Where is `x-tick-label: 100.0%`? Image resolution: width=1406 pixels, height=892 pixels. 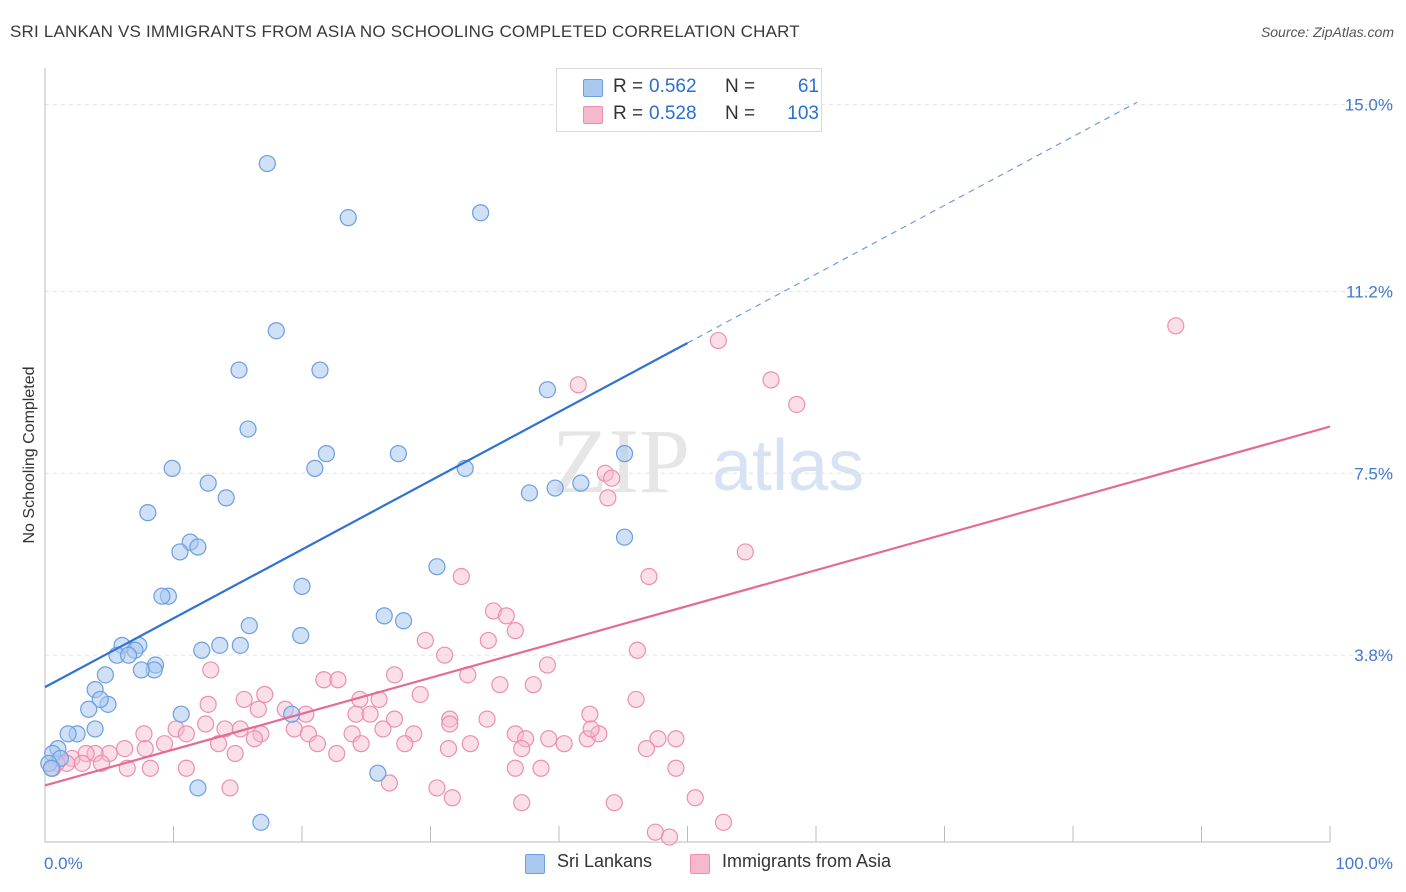 x-tick-label: 100.0% is located at coordinates (1364, 863).